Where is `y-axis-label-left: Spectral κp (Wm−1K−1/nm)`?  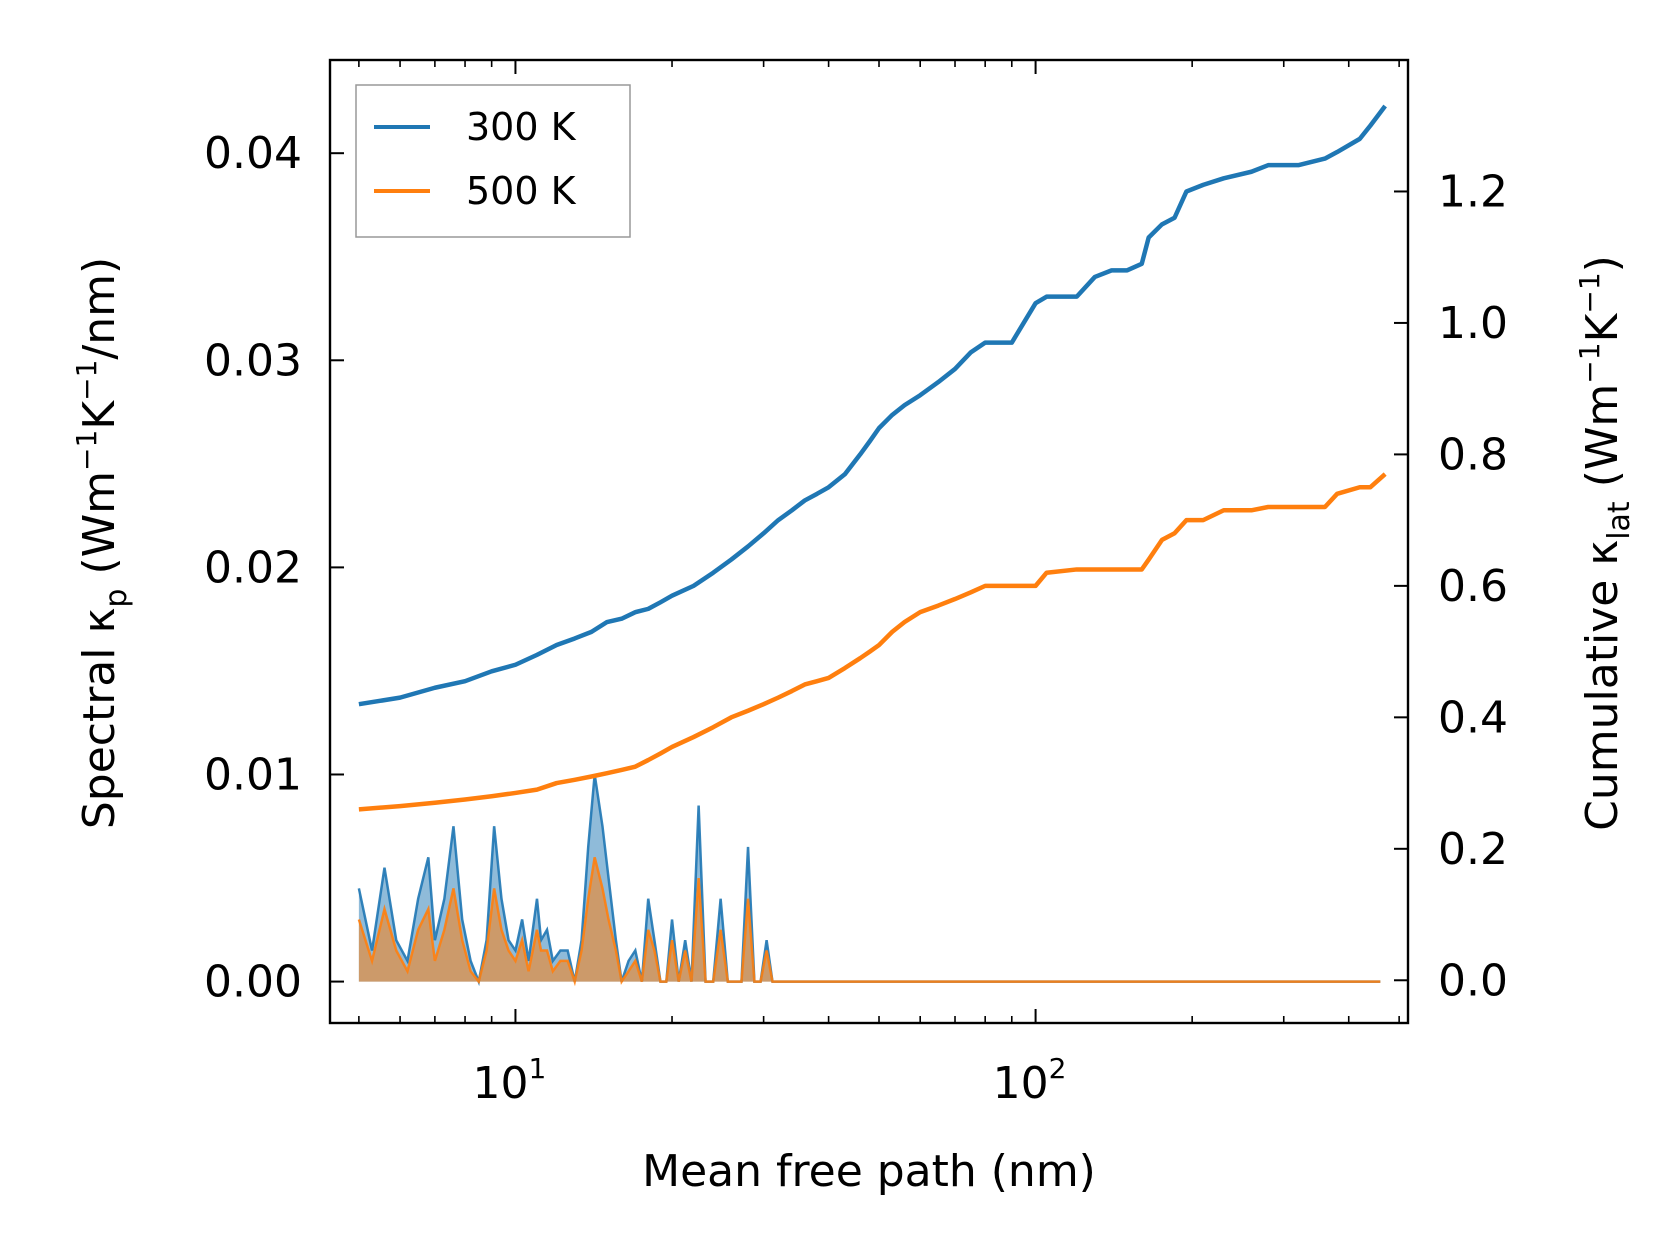 y-axis-label-left: Spectral κp (Wm−1K−1/nm) is located at coordinates (102, 543).